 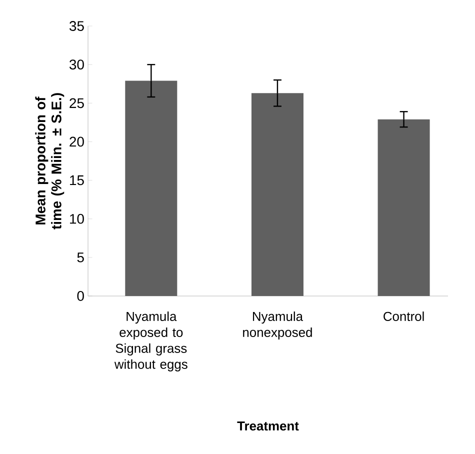 I want to click on y-tick-label: 30, so click(x=76, y=65).